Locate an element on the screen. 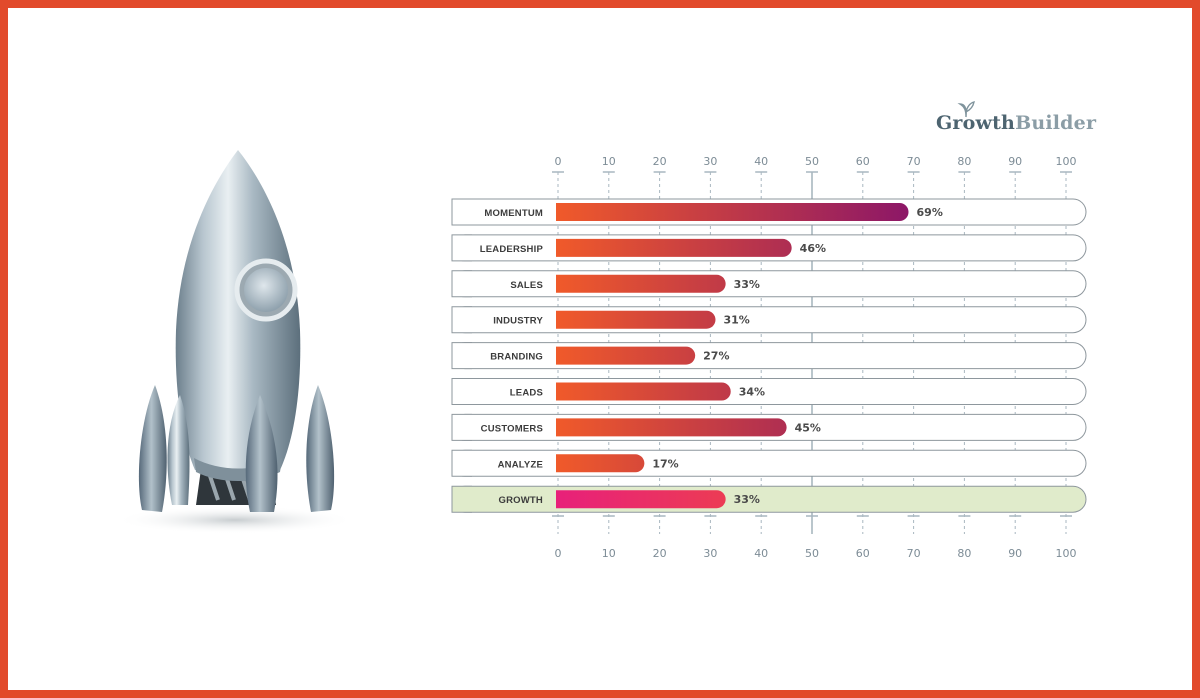 This screenshot has height=698, width=1200. row-left-cap-analyze is located at coordinates (462, 463).